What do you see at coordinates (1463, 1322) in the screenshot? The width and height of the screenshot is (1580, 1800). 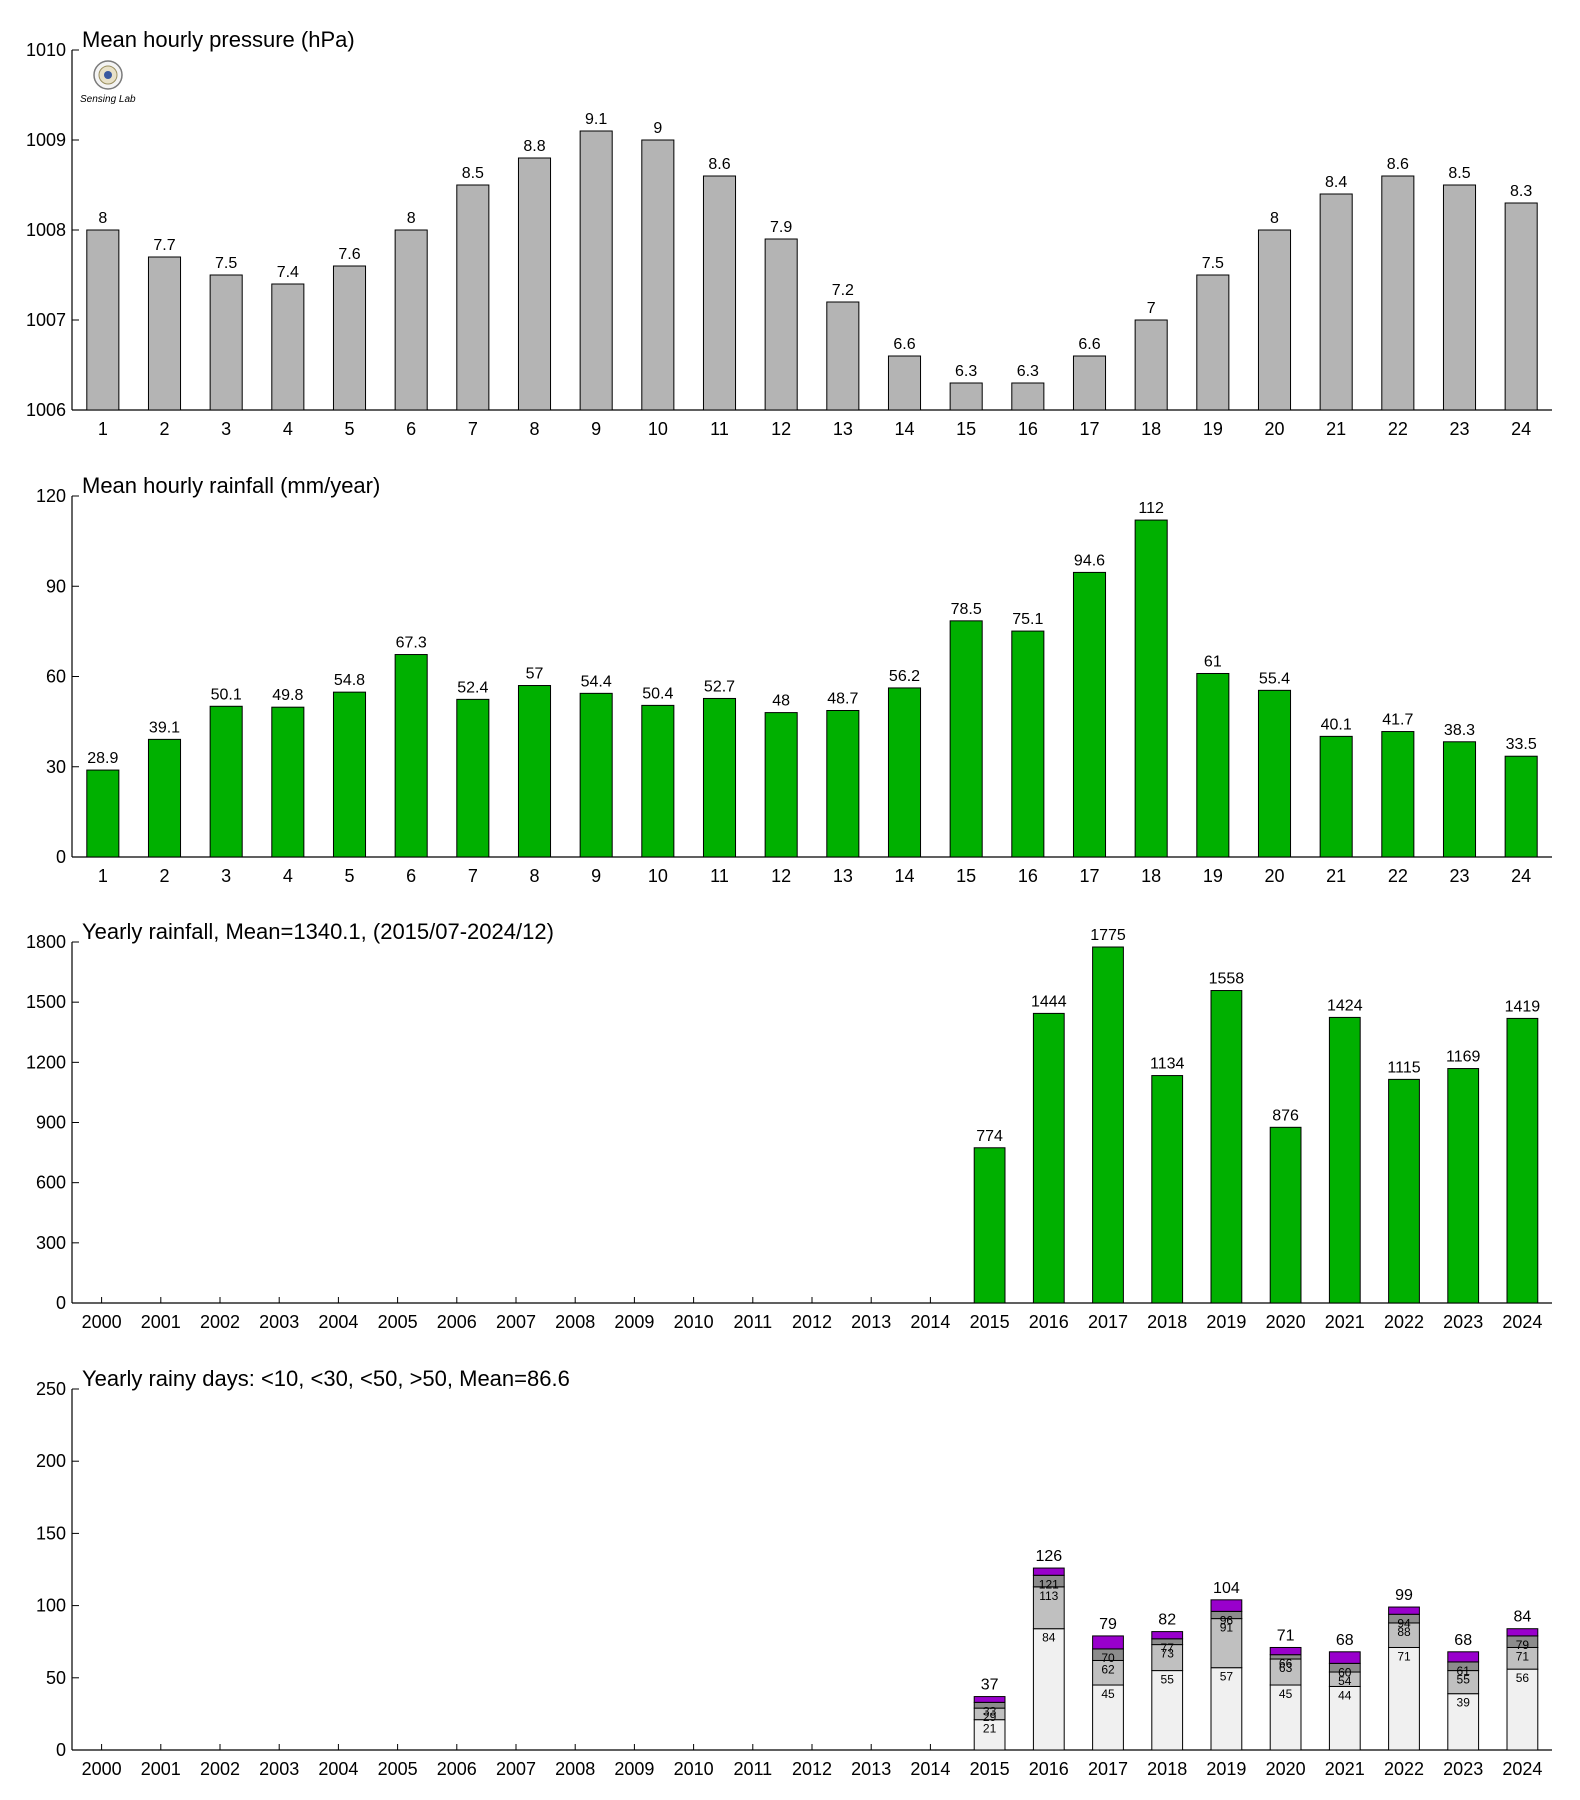 I see `x-tick-label: 2023` at bounding box center [1463, 1322].